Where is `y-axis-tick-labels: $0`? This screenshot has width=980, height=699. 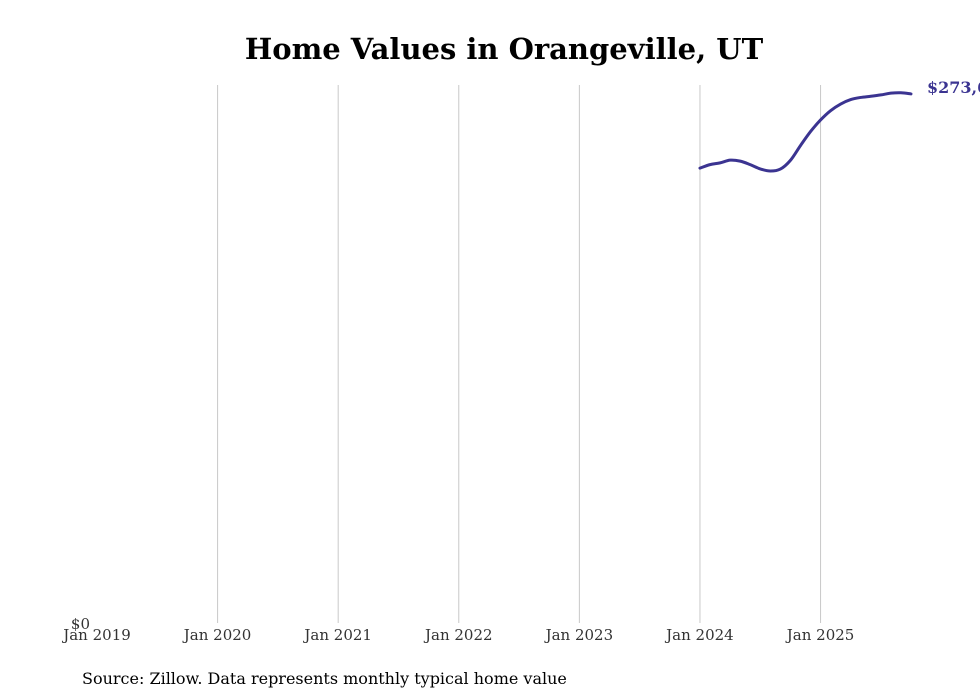
y-axis-tick-labels: $0 is located at coordinates (80, 624).